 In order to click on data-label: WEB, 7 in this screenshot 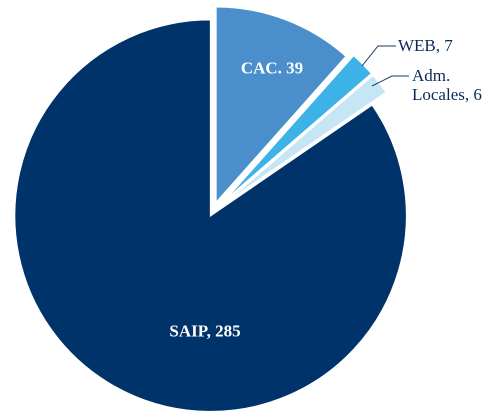, I will do `click(425, 45)`.